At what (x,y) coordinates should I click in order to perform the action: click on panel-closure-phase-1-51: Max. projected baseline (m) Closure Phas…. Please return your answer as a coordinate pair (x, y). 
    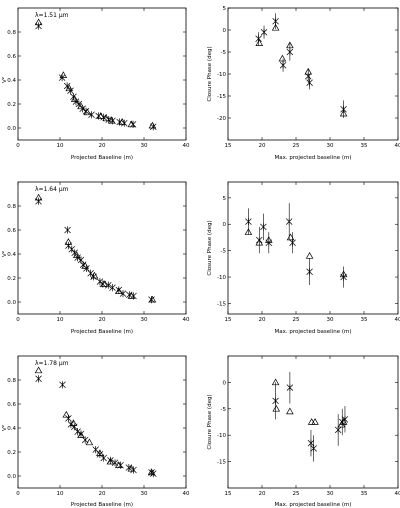
    Looking at the image, I should click on (303, 83).